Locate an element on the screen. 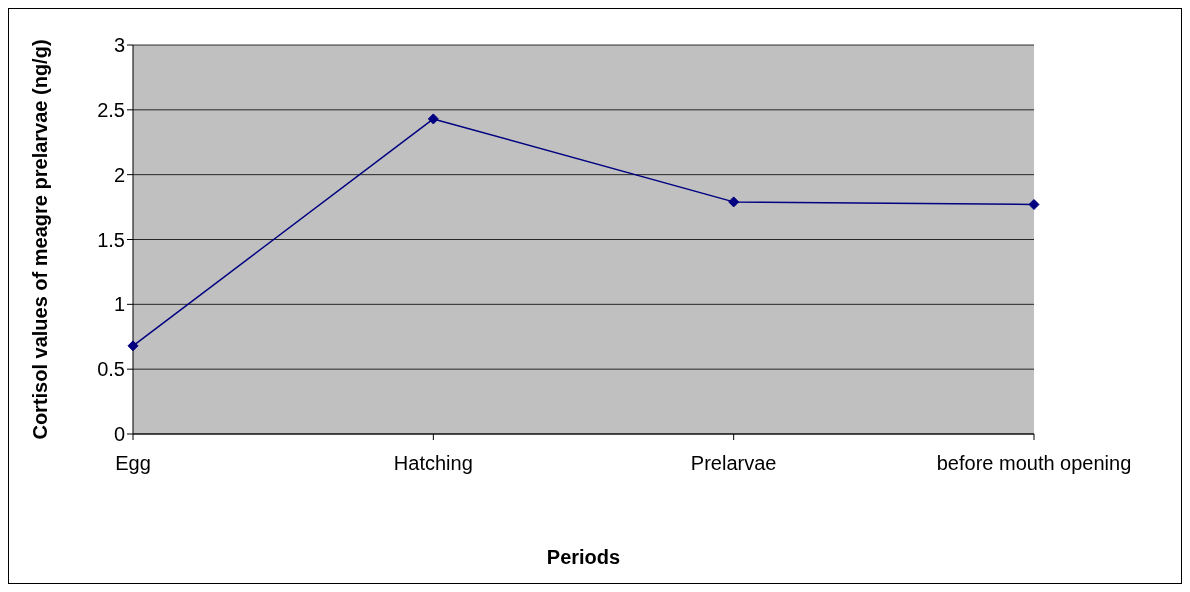  y-tick-label: 0.5 is located at coordinates (111, 369).